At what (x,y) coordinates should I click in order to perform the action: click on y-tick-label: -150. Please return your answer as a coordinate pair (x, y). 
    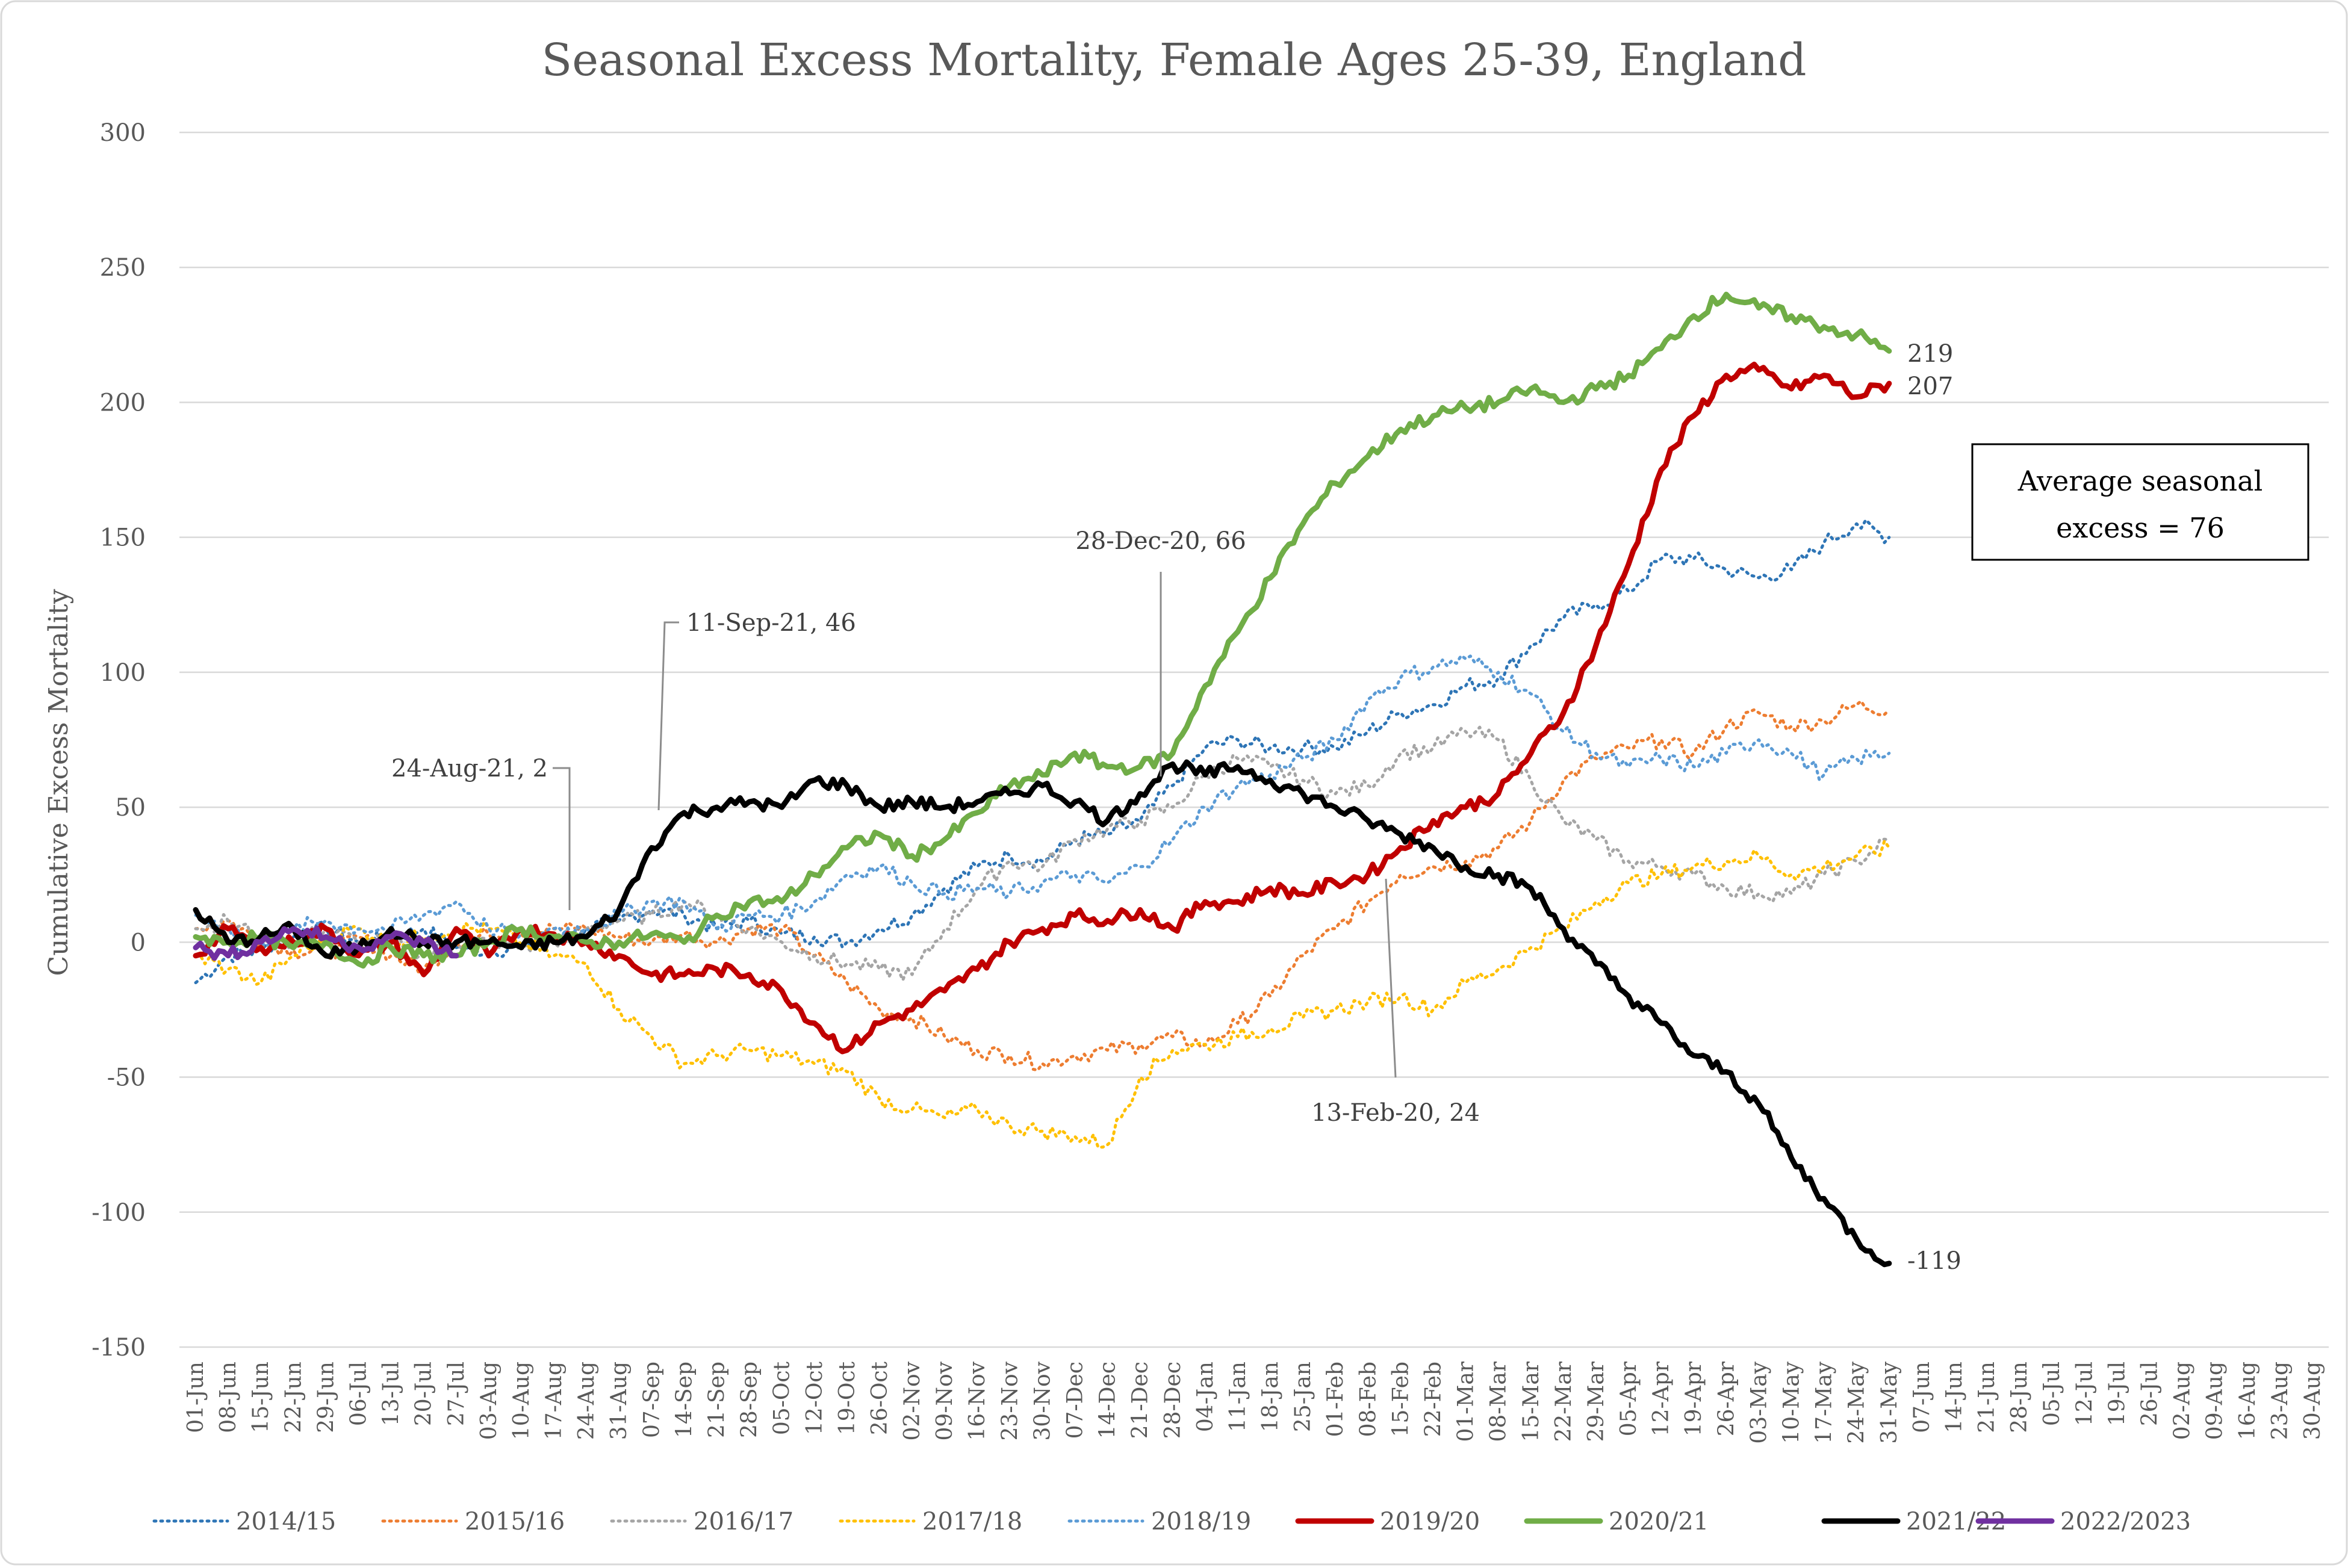
    Looking at the image, I should click on (119, 1348).